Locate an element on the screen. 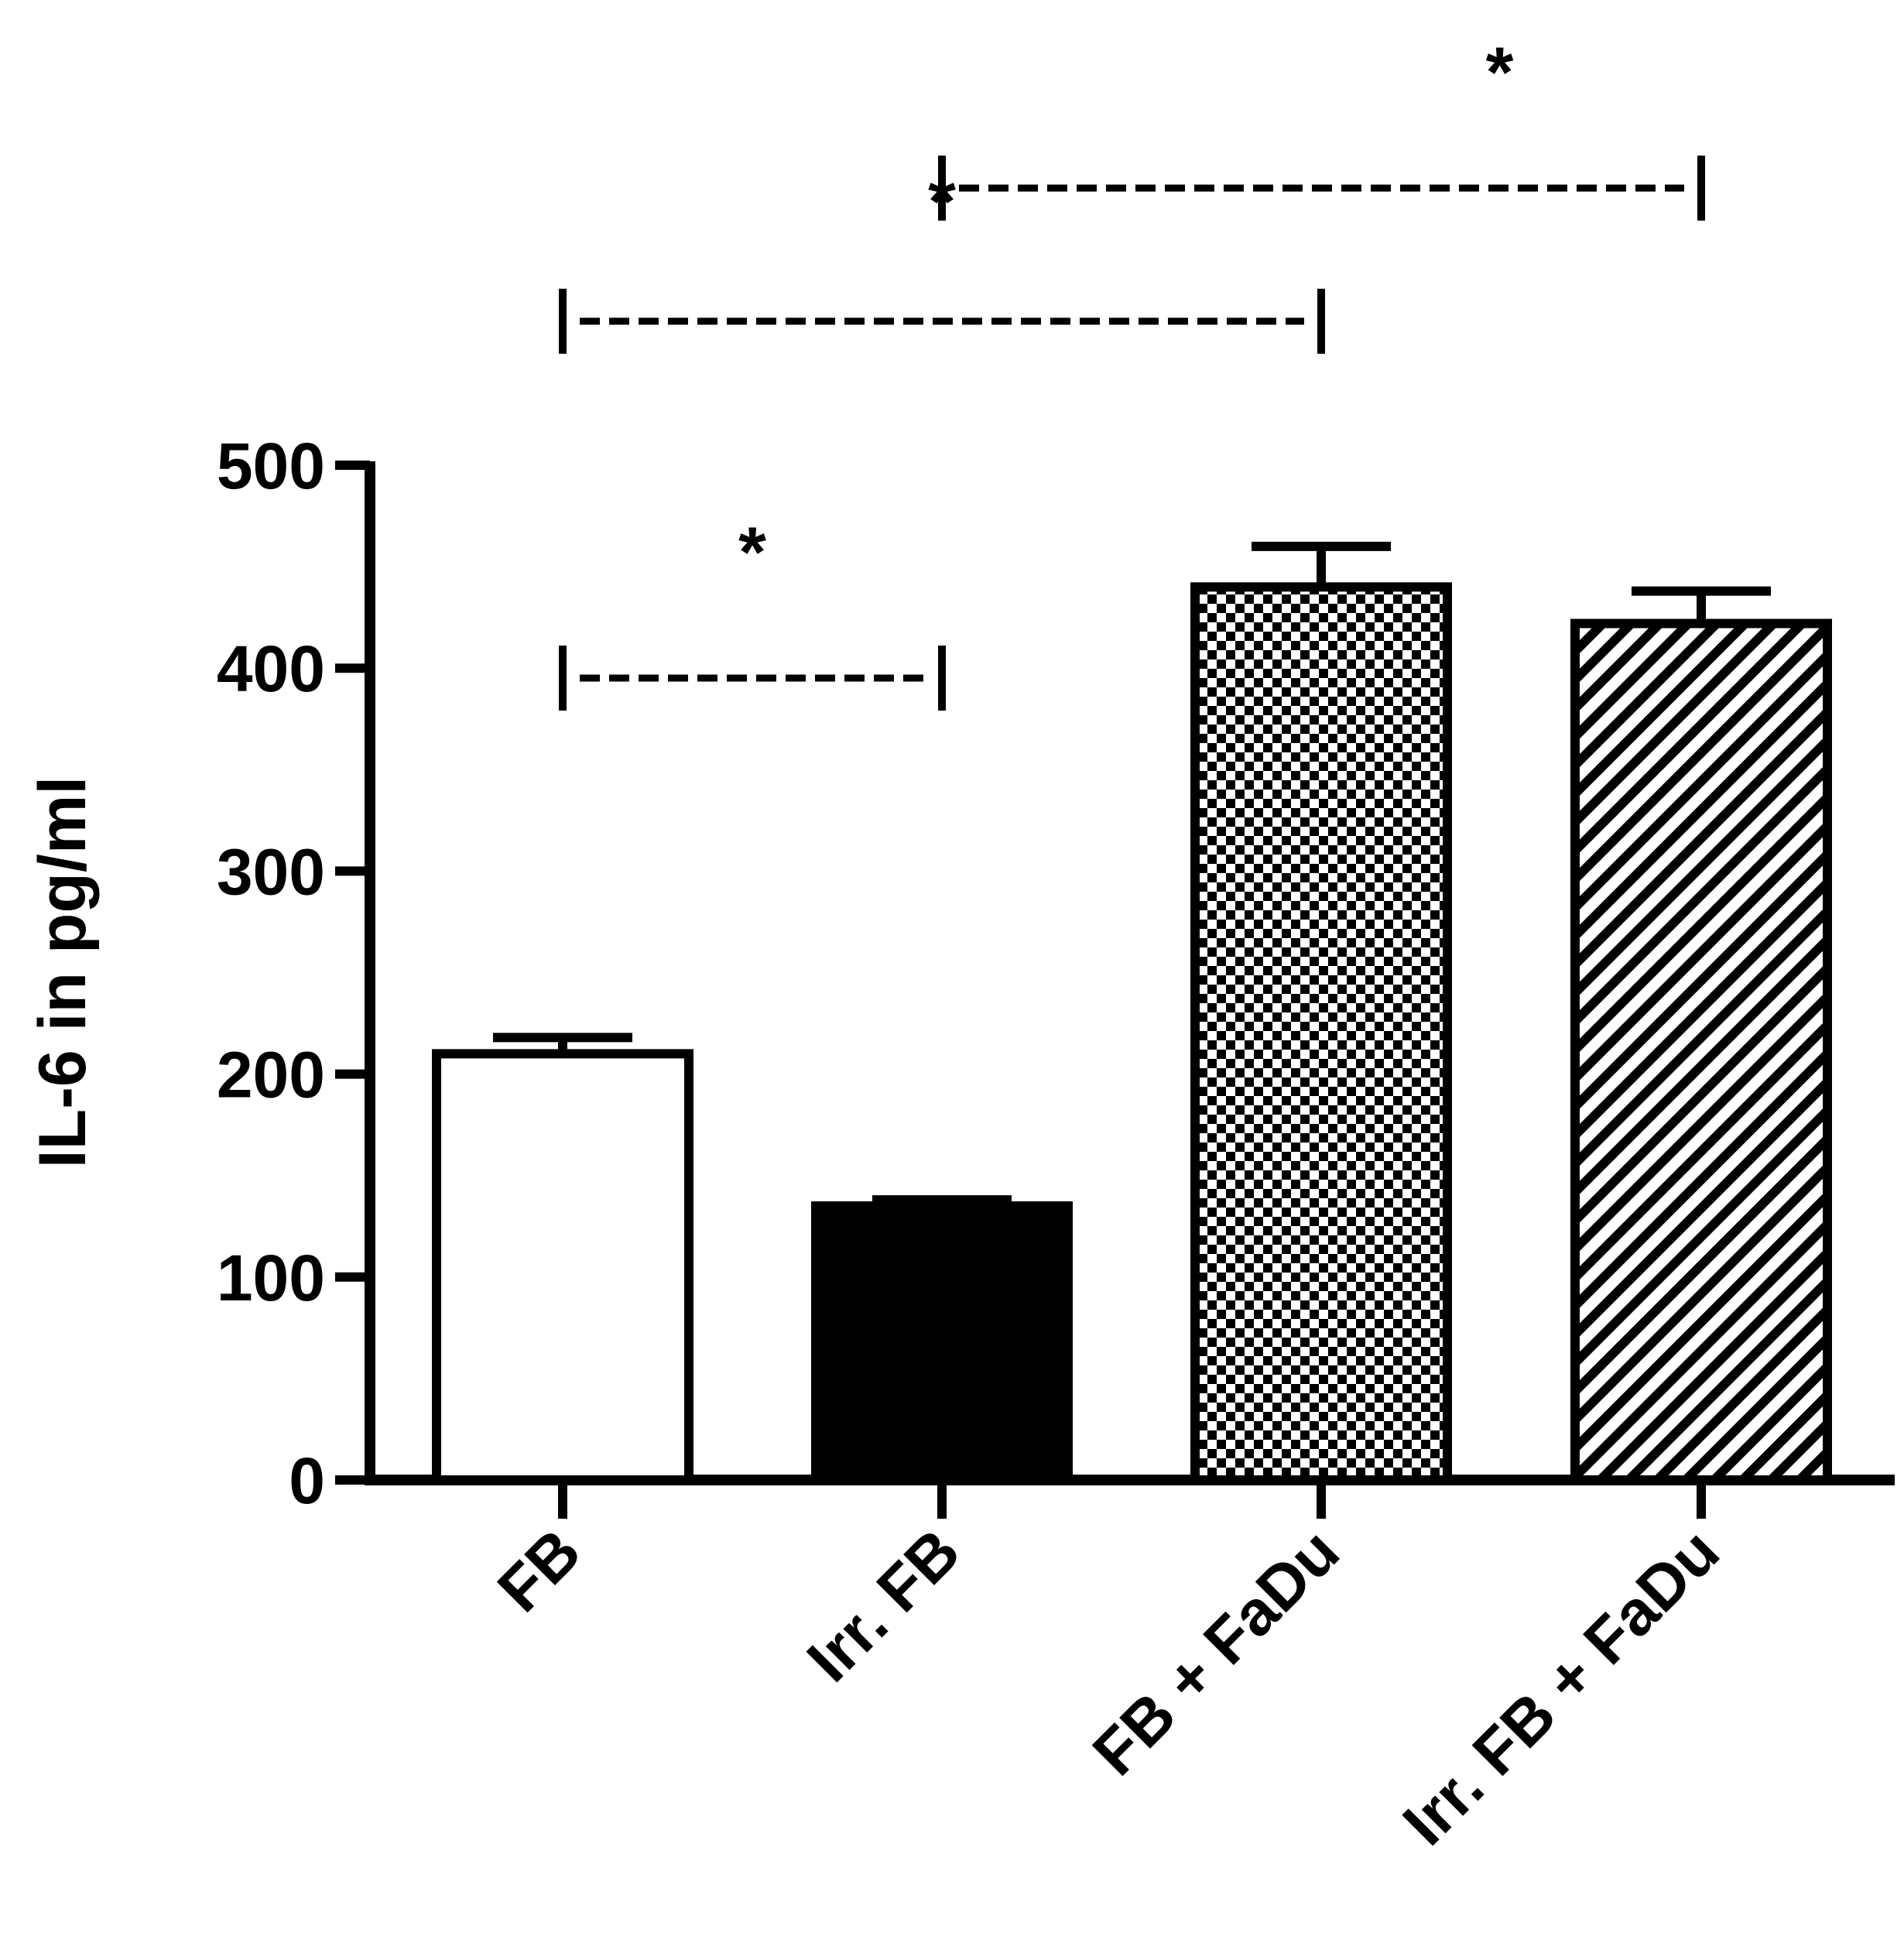 The image size is (1904, 1939). x-ticks: FB Irr. FB FB + FaDu Irr. FB + FaDu is located at coordinates (1109, 1669).